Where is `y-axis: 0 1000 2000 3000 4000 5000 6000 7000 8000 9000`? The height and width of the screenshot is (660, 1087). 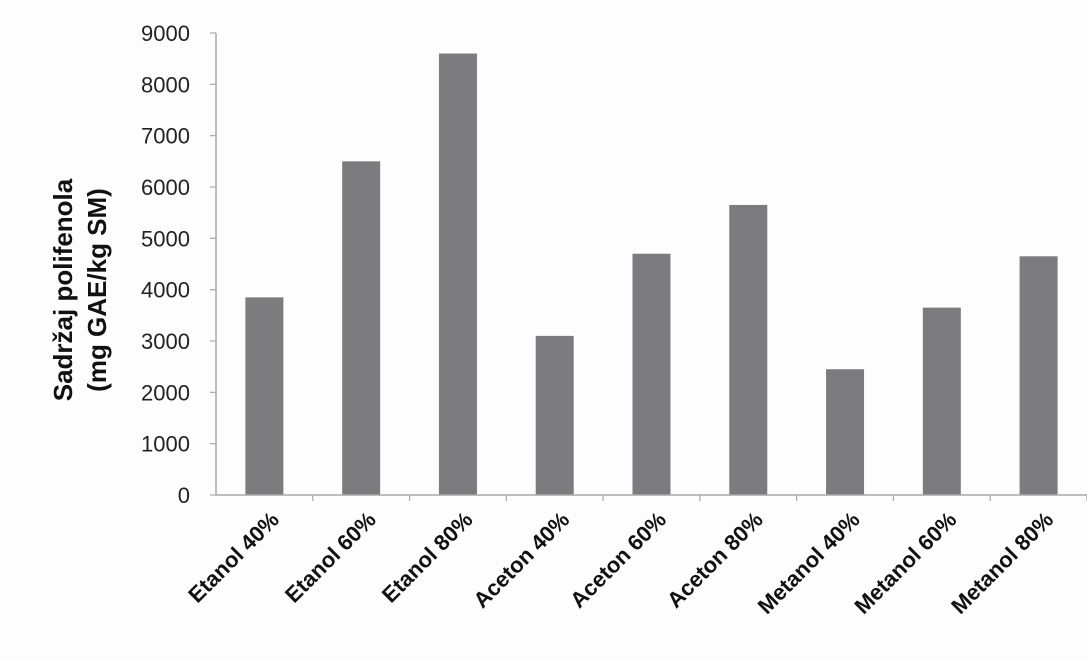
y-axis: 0 1000 2000 3000 4000 5000 6000 7000 8000 9000 is located at coordinates (179, 264).